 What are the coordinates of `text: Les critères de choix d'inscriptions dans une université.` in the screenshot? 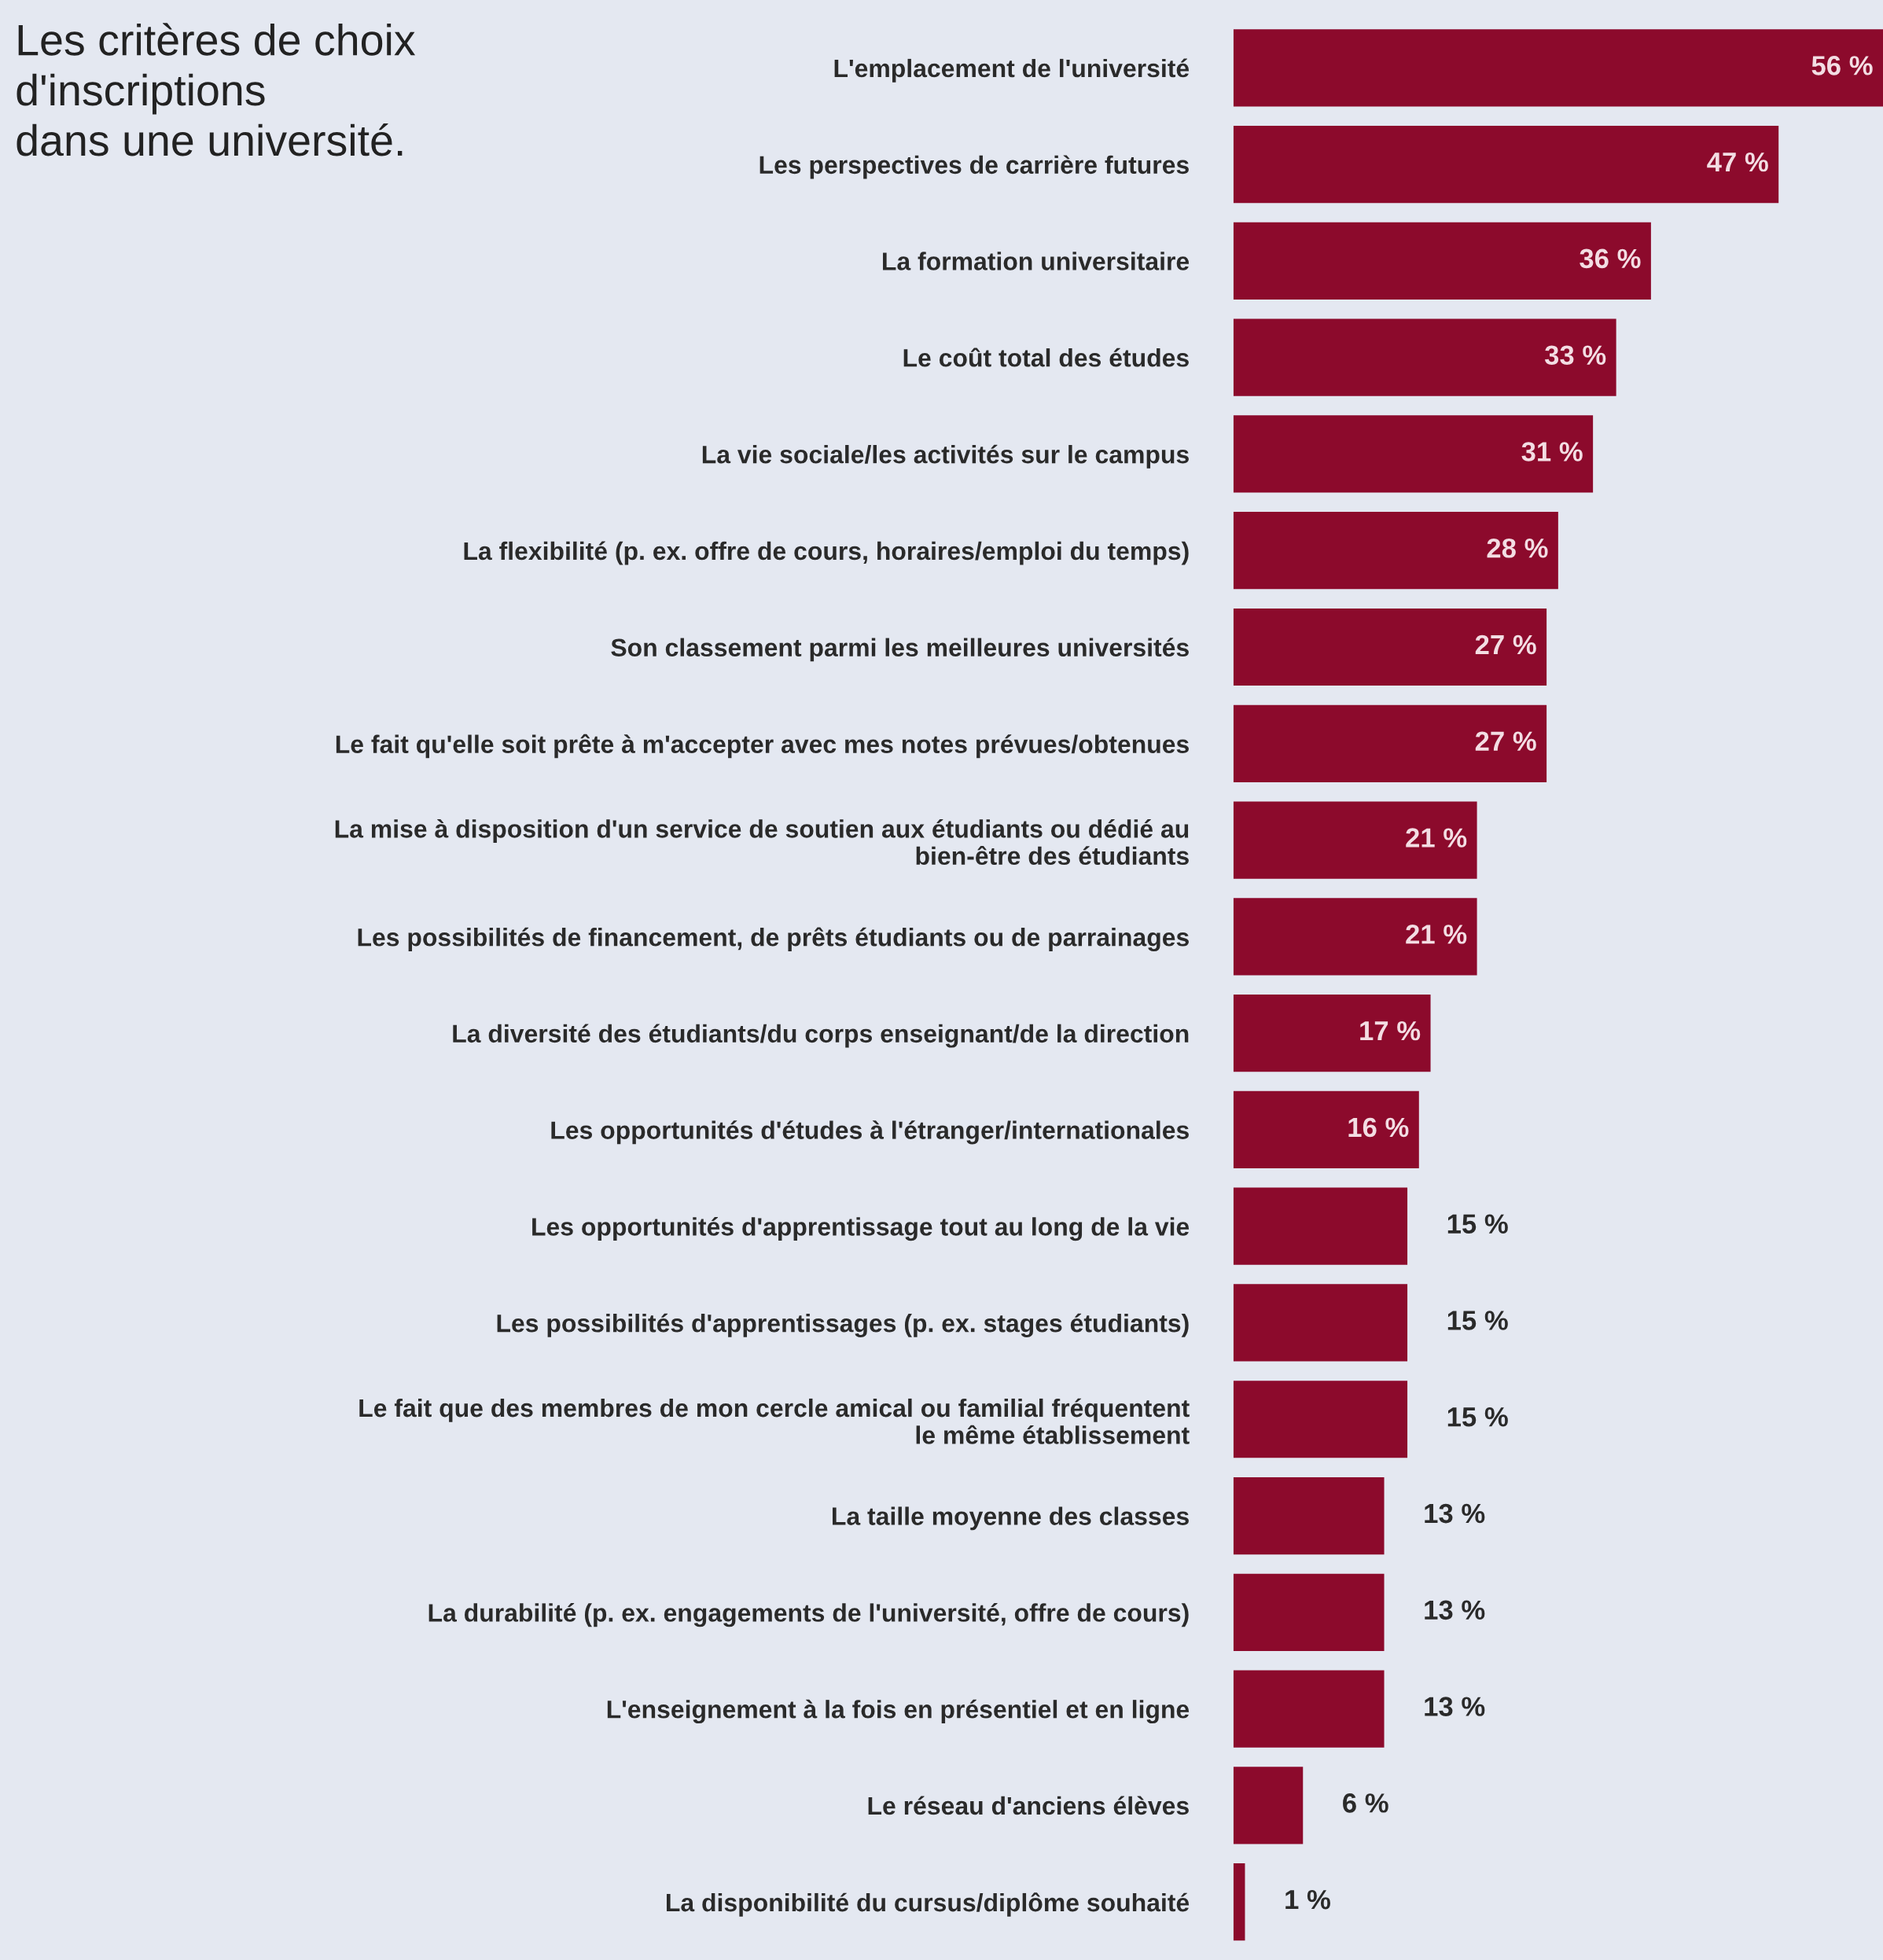 It's located at (217, 89).